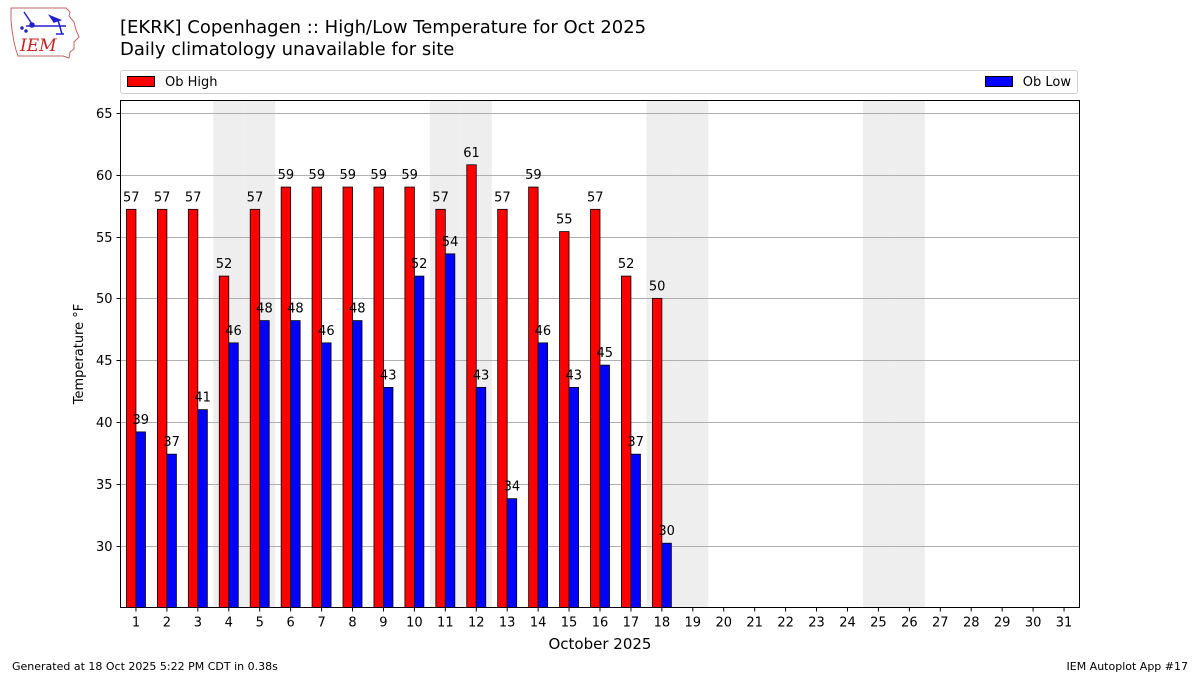 Image resolution: width=1200 pixels, height=675 pixels. I want to click on legend-label-low: Ob Low, so click(1046, 82).